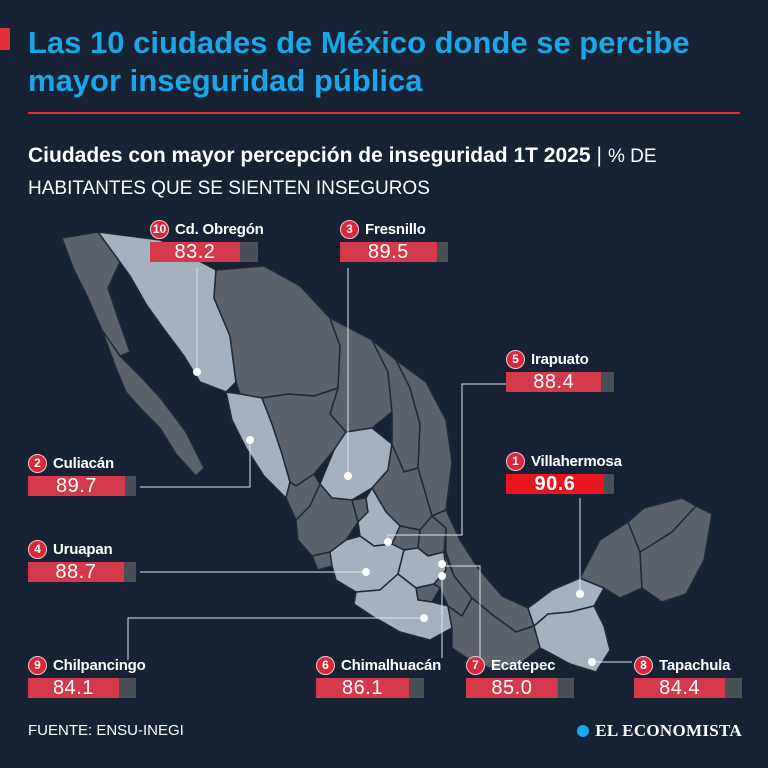 The image size is (768, 768). What do you see at coordinates (583, 731) in the screenshot?
I see `brand-icon` at bounding box center [583, 731].